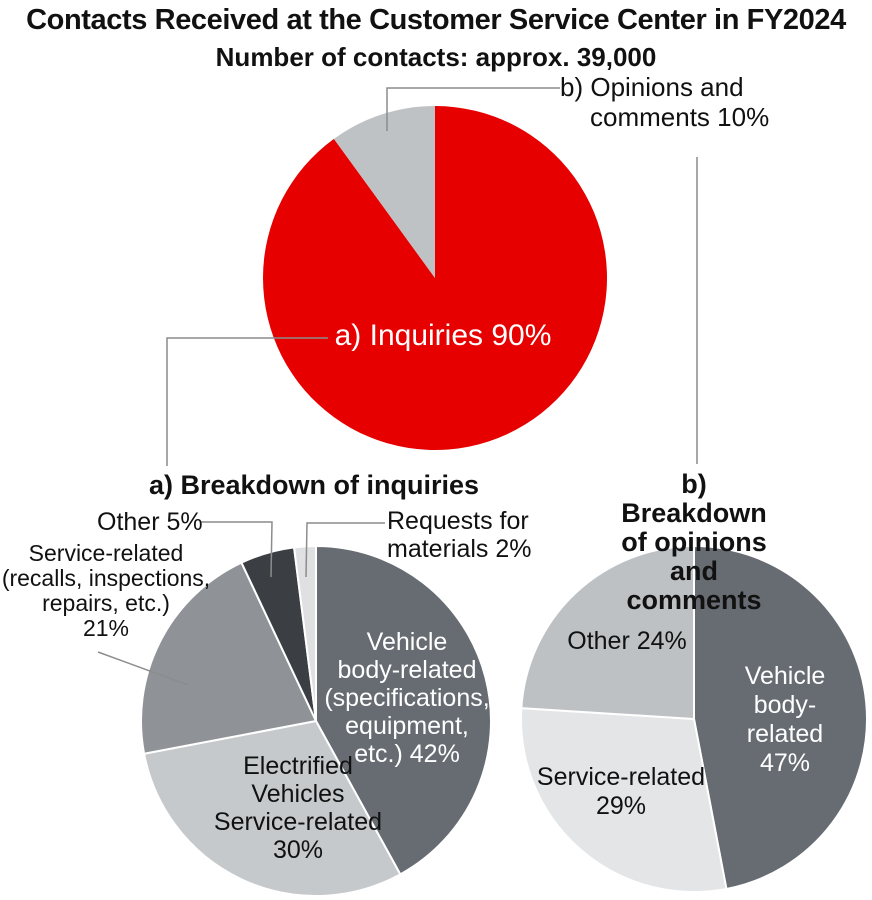 The width and height of the screenshot is (872, 900). I want to click on label-b-vehicle-body-47: Vehicle body-related 47%, so click(785, 719).